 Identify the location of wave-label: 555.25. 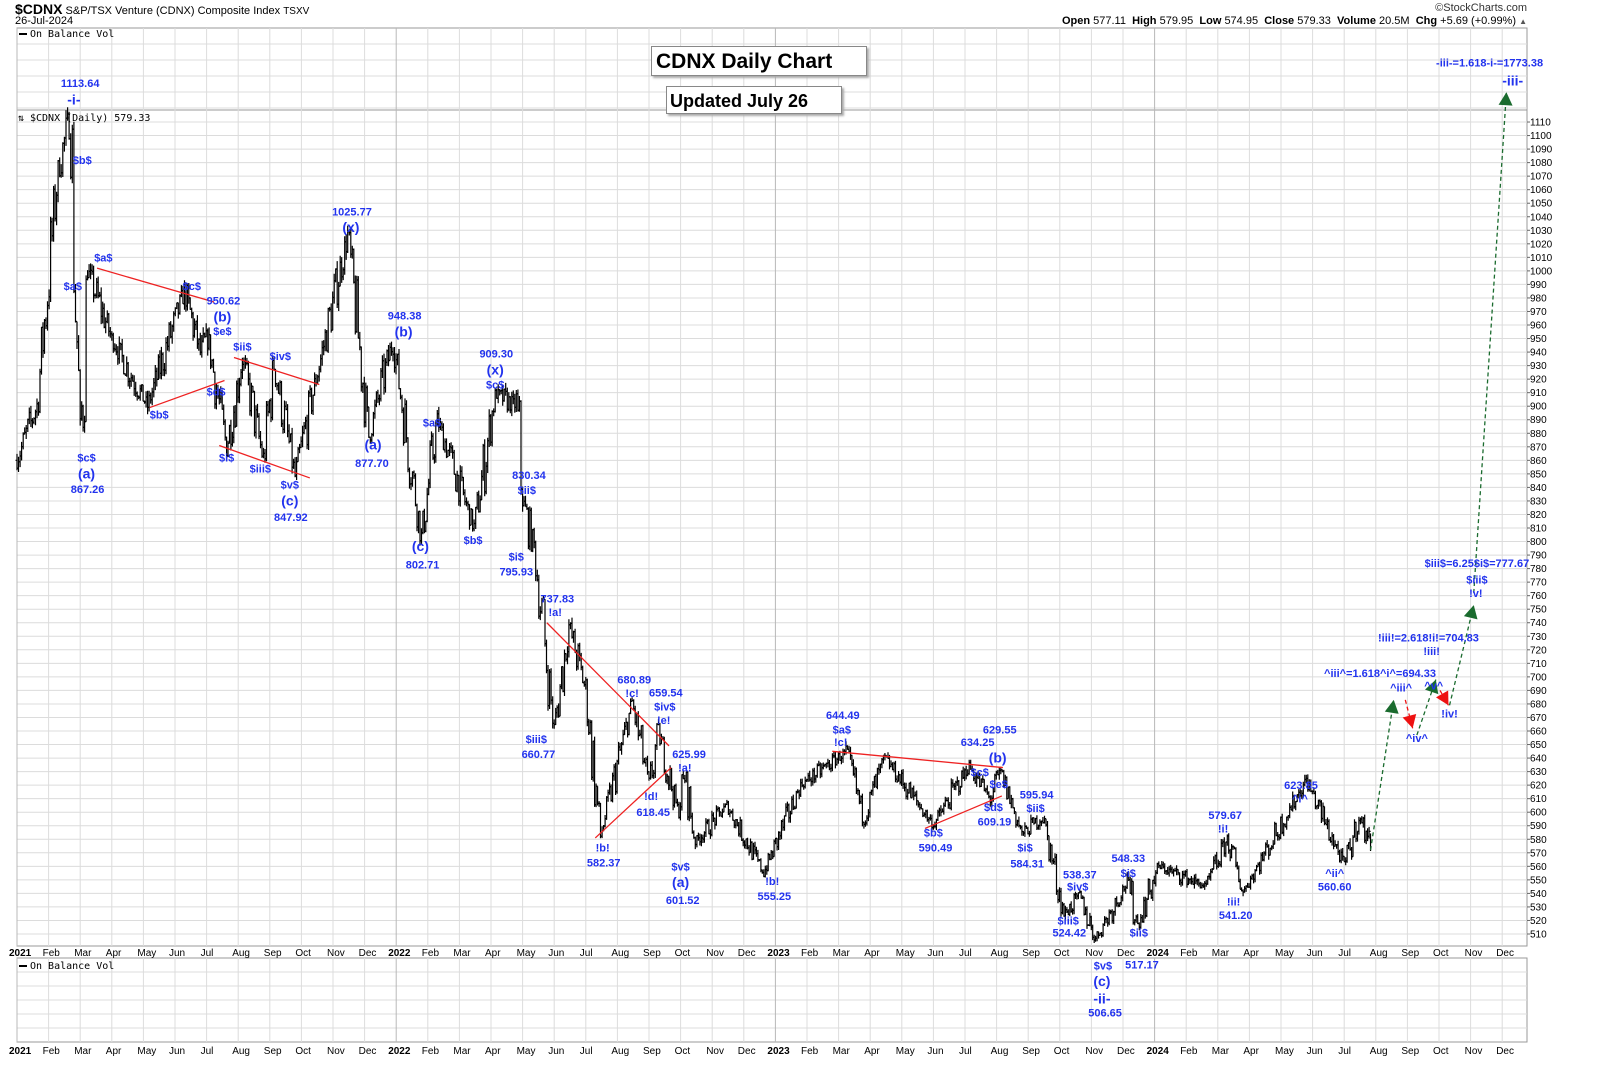
(775, 897).